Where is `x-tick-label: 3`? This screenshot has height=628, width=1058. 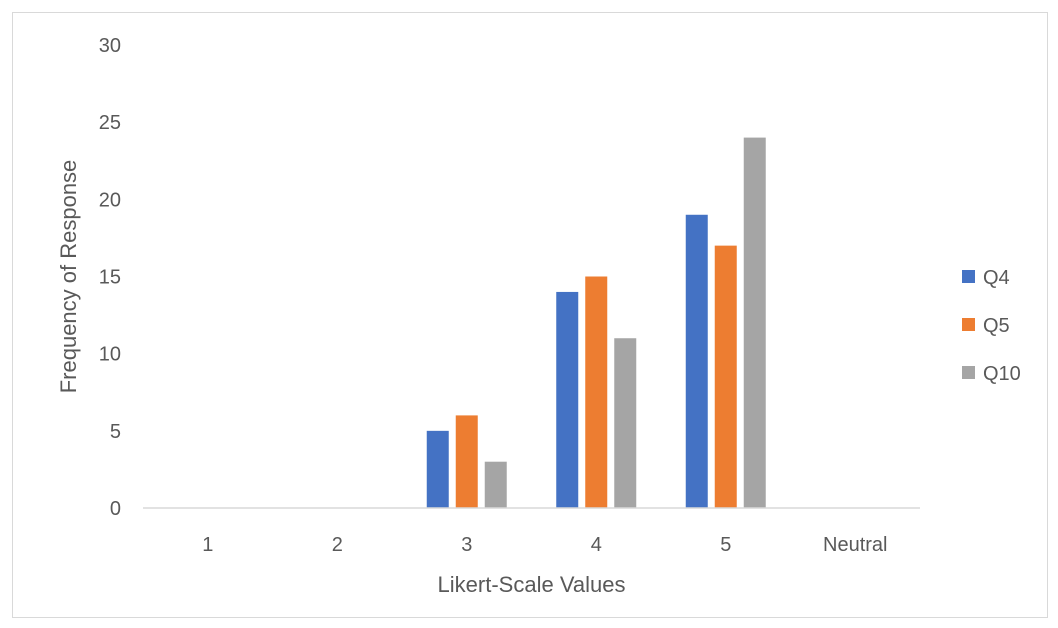 x-tick-label: 3 is located at coordinates (466, 545).